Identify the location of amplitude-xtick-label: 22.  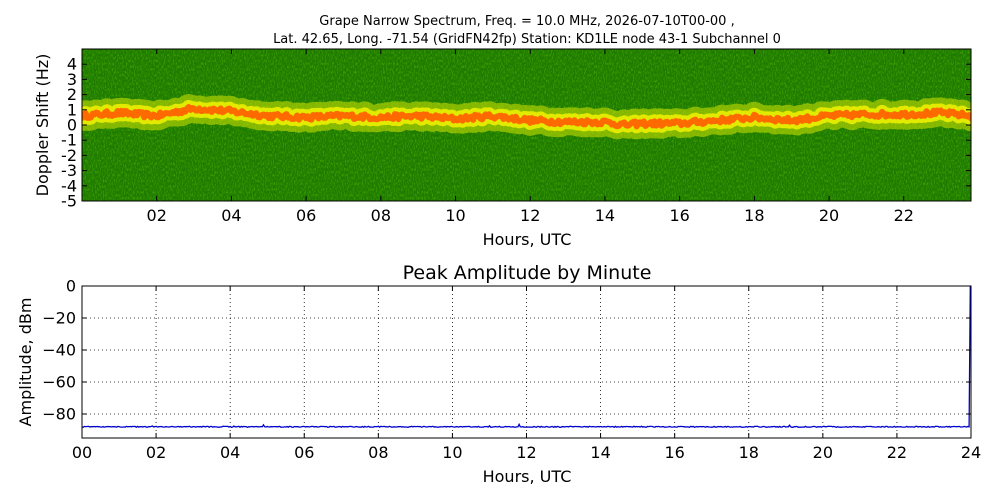
(897, 452).